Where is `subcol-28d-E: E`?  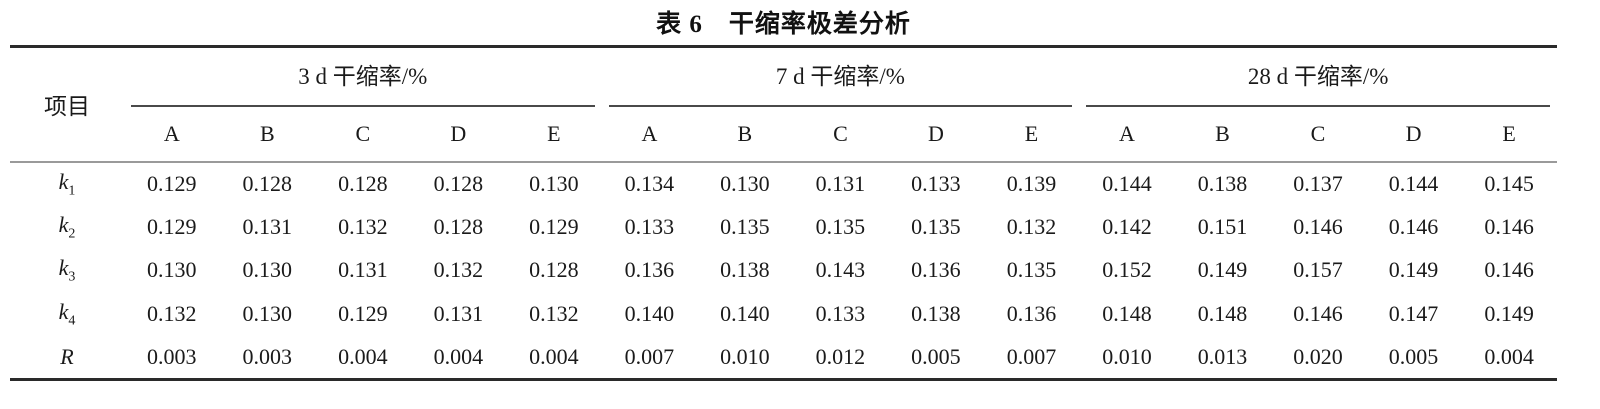 subcol-28d-E: E is located at coordinates (1509, 134).